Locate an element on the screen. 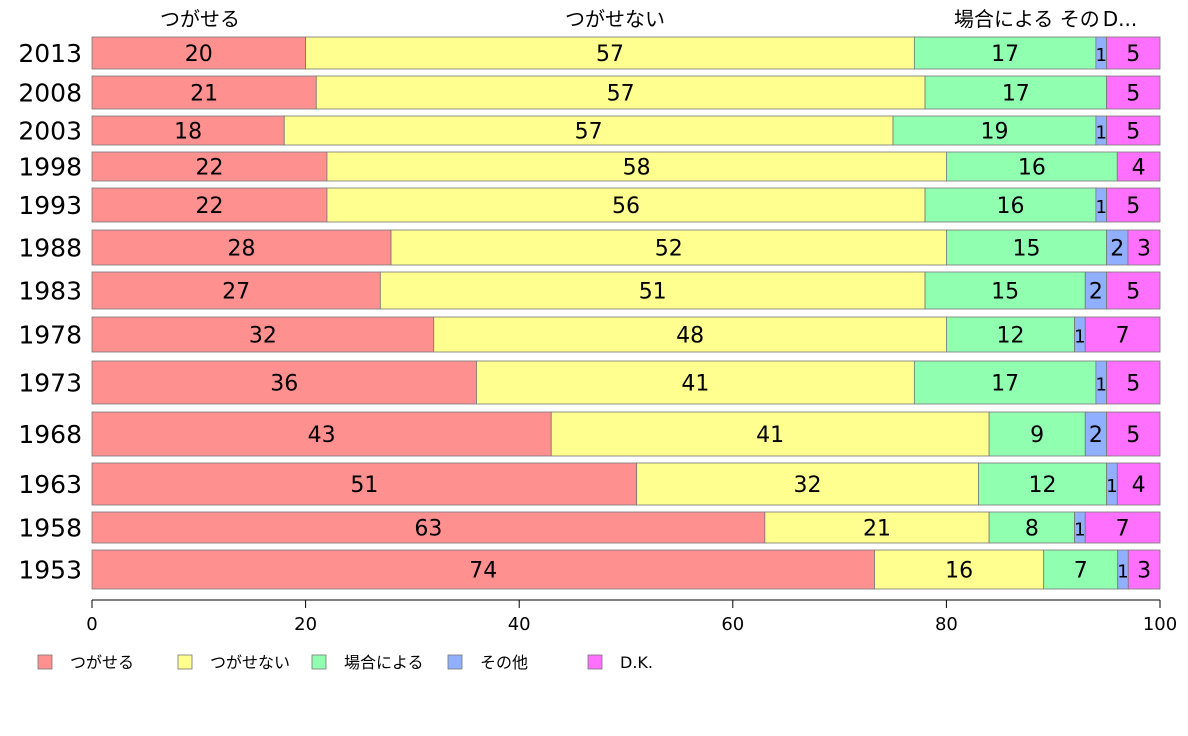 The image size is (1188, 736). year-label: 1968 is located at coordinates (50, 434).